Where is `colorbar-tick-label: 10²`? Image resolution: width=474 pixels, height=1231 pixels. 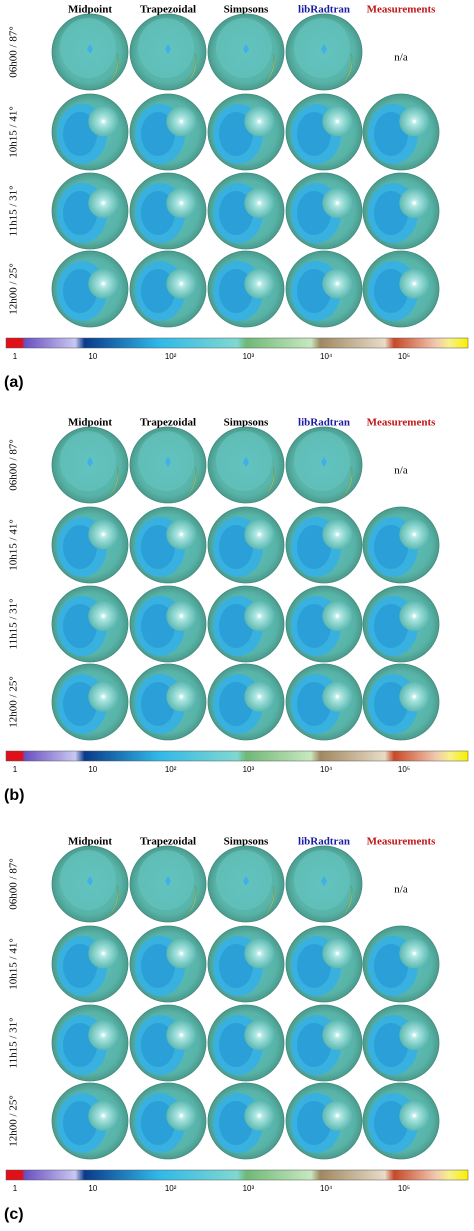
colorbar-tick-label: 10² is located at coordinates (171, 356).